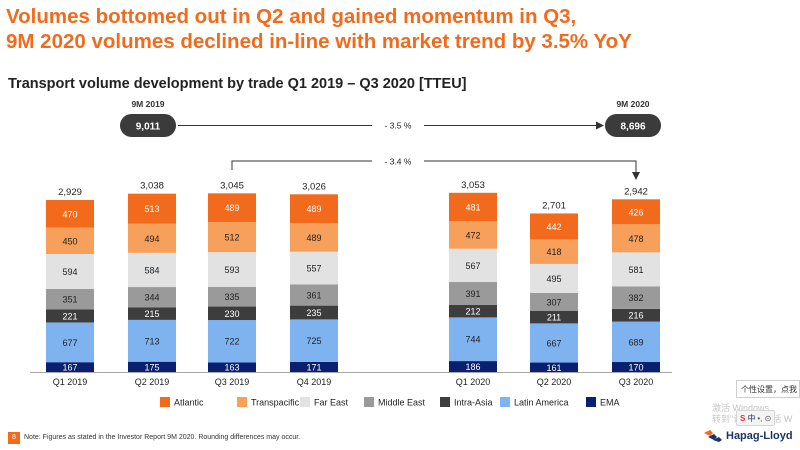 Image resolution: width=800 pixels, height=450 pixels. Describe the element at coordinates (764, 418) in the screenshot. I see `ime-extra: •, ⊙` at that location.